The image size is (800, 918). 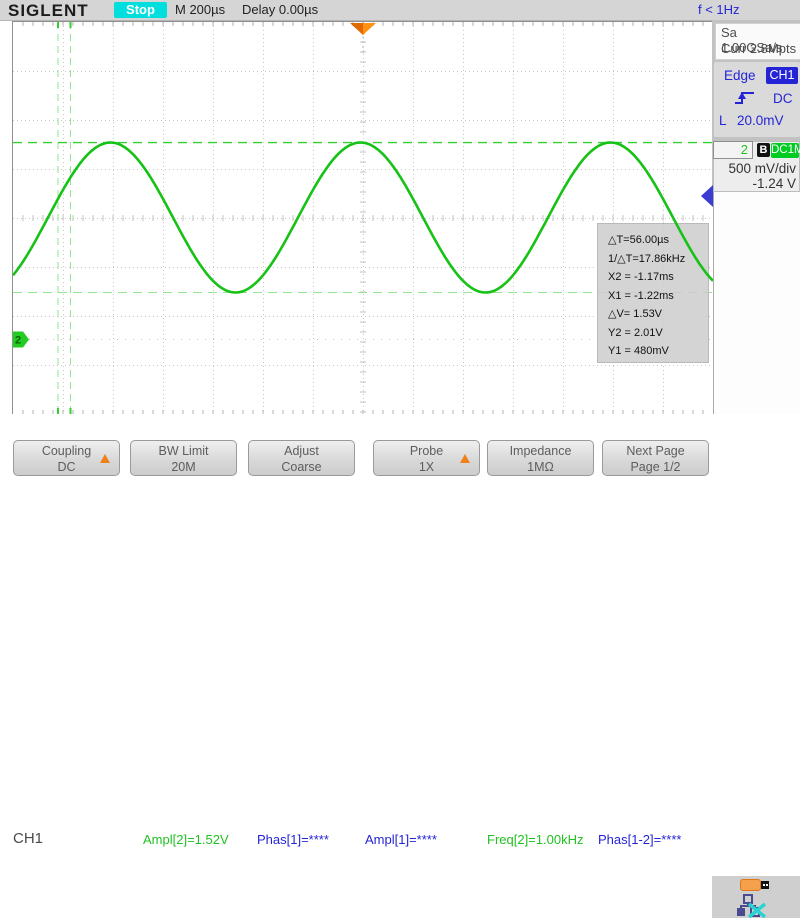 What do you see at coordinates (200, 9) in the screenshot?
I see `timebase-readout: M 200µs` at bounding box center [200, 9].